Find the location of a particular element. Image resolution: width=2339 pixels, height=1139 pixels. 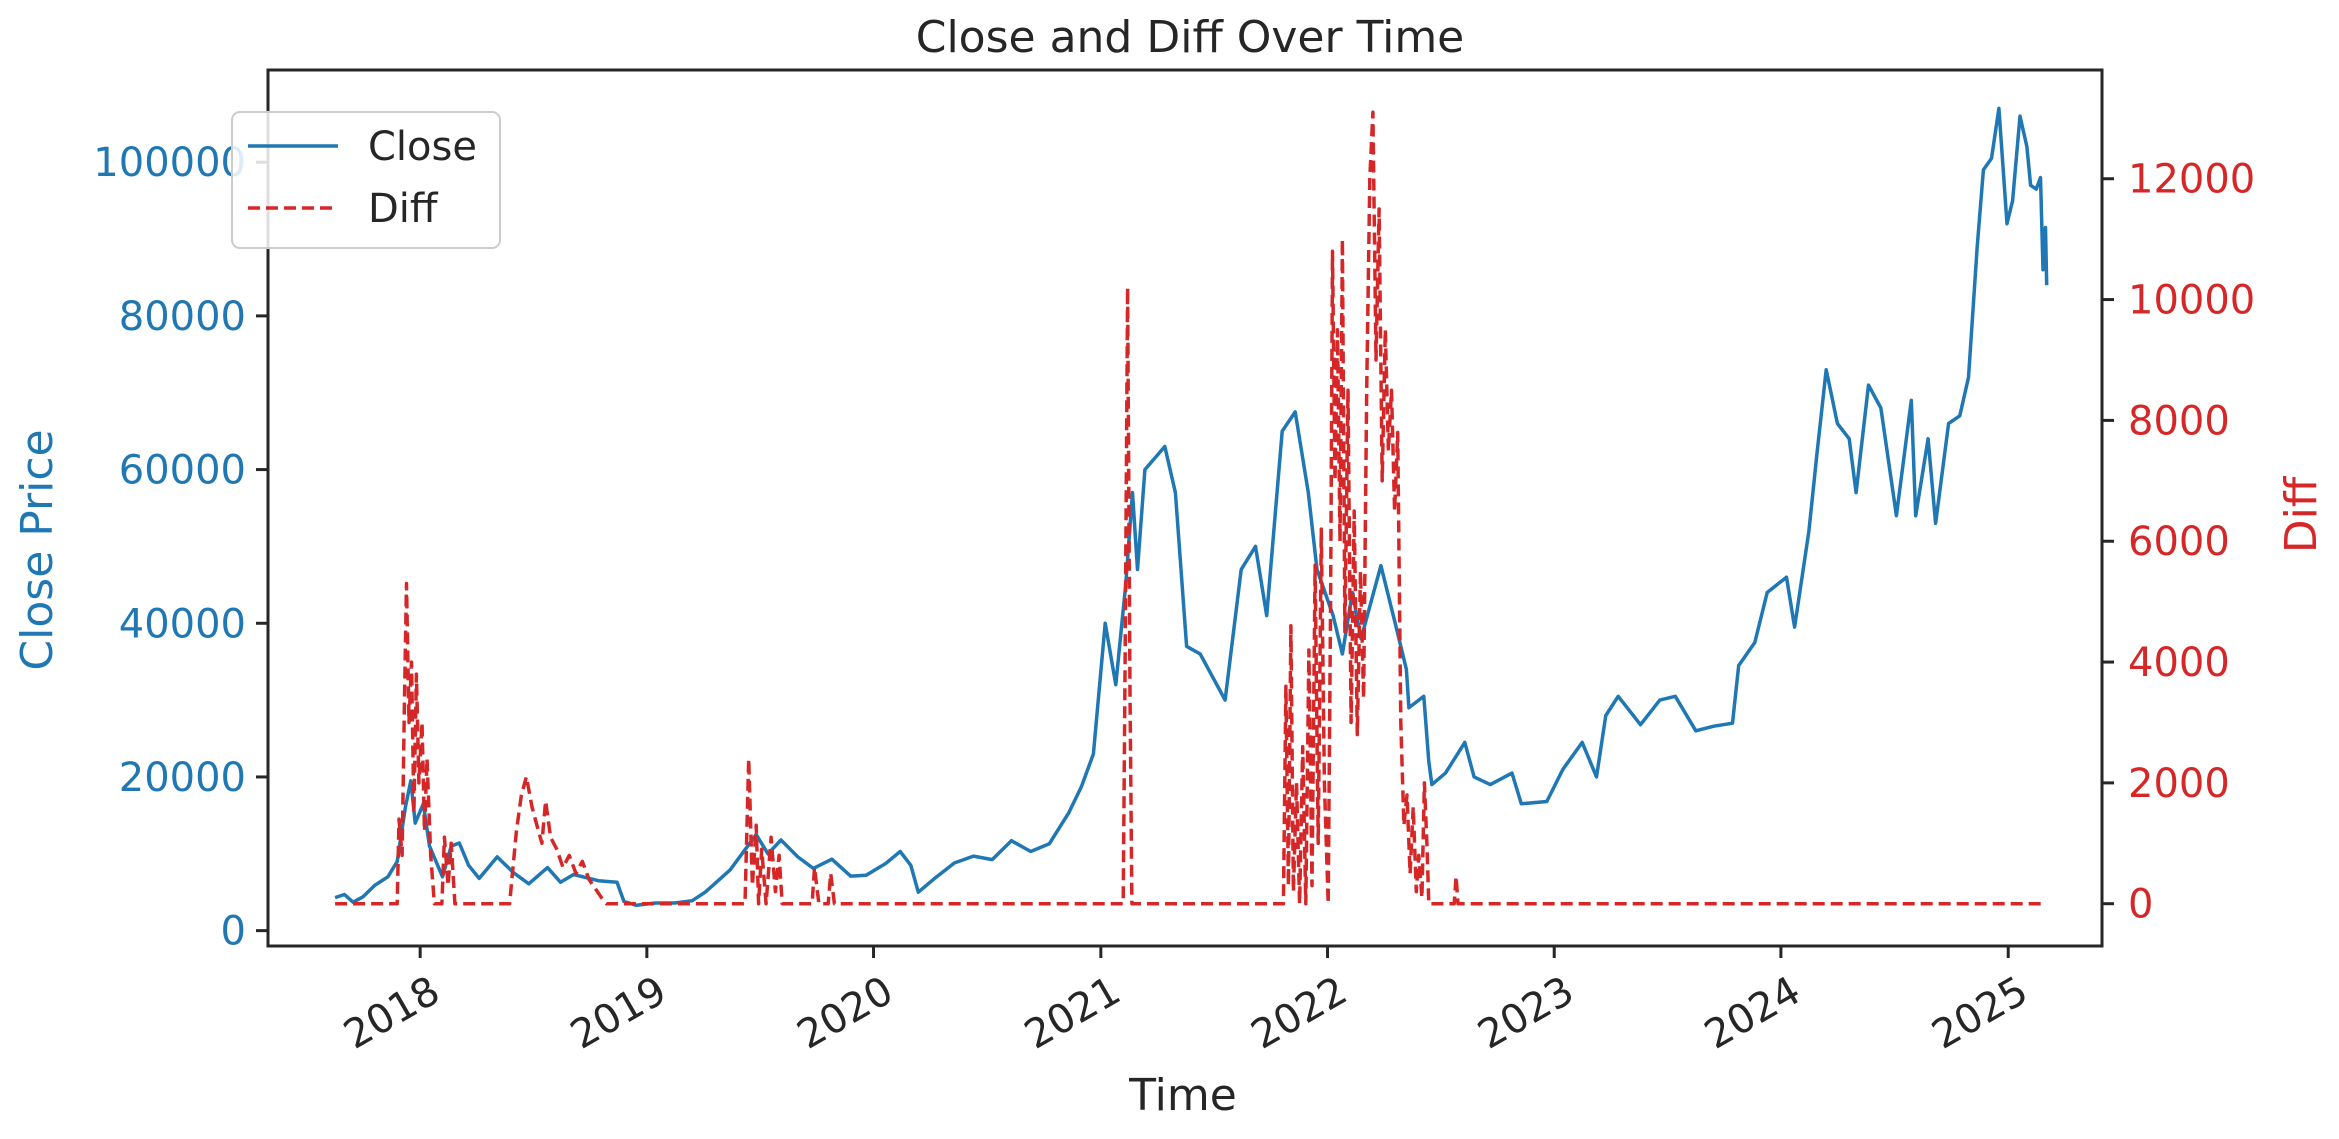

y-axis-left-label: Close Price is located at coordinates (37, 549).